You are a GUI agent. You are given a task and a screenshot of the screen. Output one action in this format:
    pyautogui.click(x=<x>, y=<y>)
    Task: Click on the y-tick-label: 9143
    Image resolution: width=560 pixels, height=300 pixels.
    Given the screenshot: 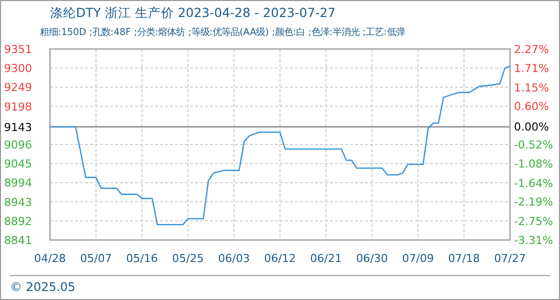 What is the action you would take?
    pyautogui.click(x=18, y=127)
    